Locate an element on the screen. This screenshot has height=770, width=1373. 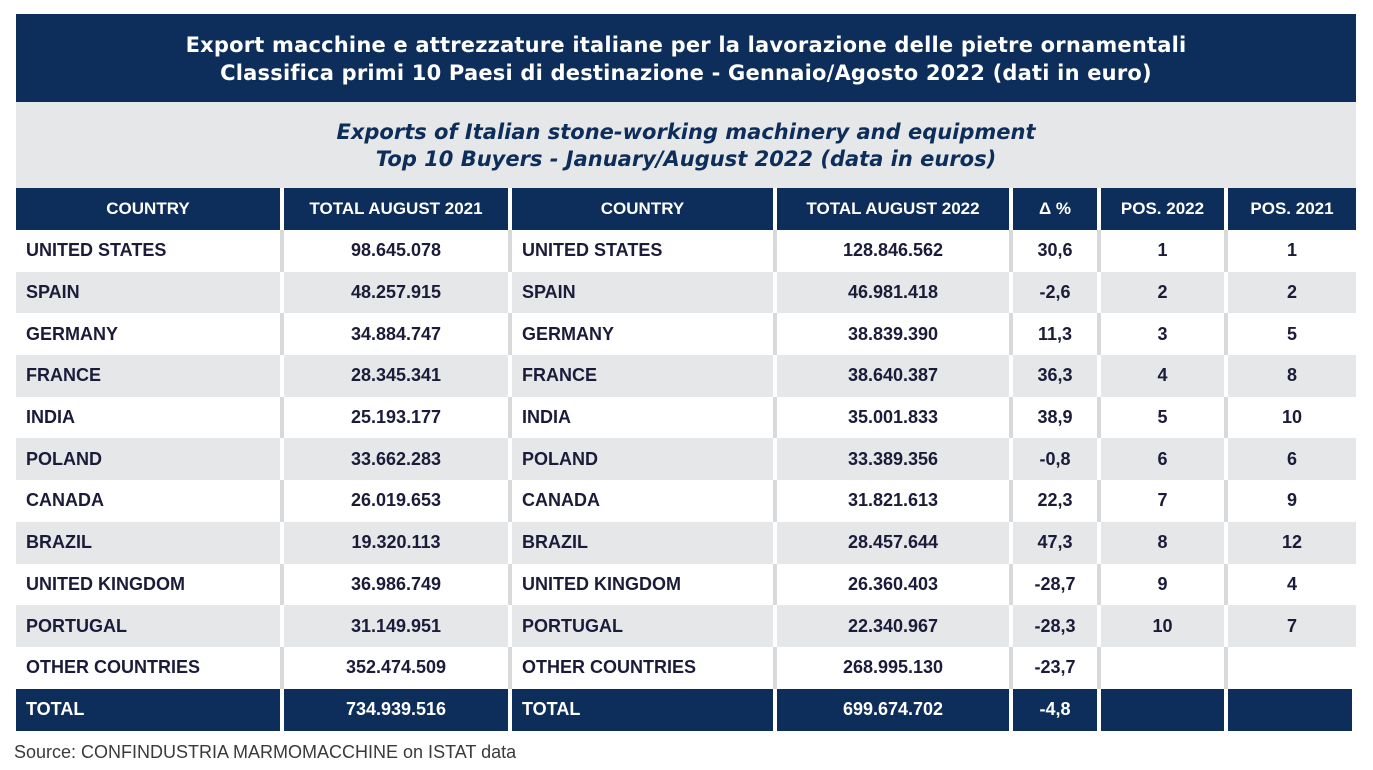
cell-pos-2021: 2 is located at coordinates (1292, 292).